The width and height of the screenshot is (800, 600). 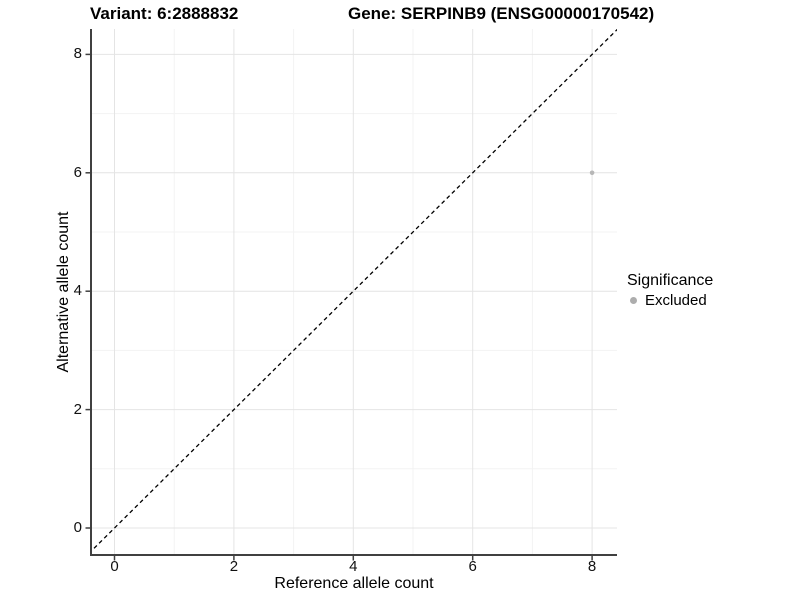 What do you see at coordinates (676, 300) in the screenshot?
I see `legend-item-label: Excluded` at bounding box center [676, 300].